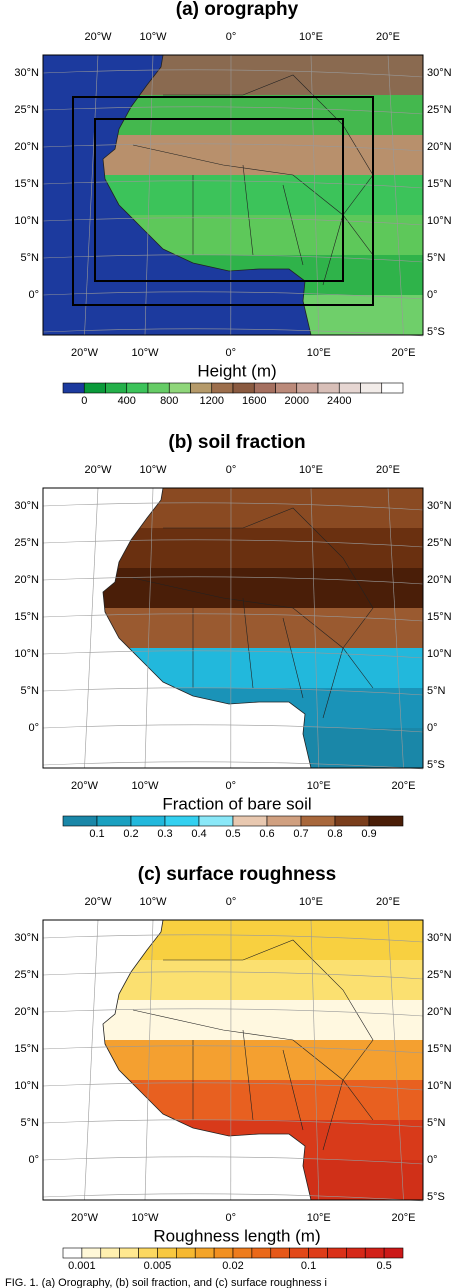 Image resolution: width=474 pixels, height=1288 pixels. I want to click on colorbar-title: Height (m), so click(236, 370).